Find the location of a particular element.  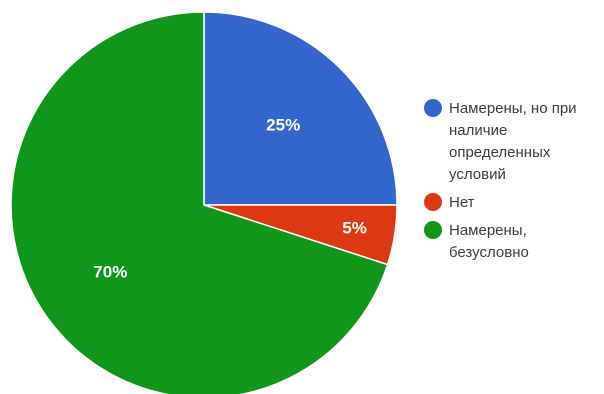

legend-label-2: Намерены, безусловно is located at coordinates (489, 241).